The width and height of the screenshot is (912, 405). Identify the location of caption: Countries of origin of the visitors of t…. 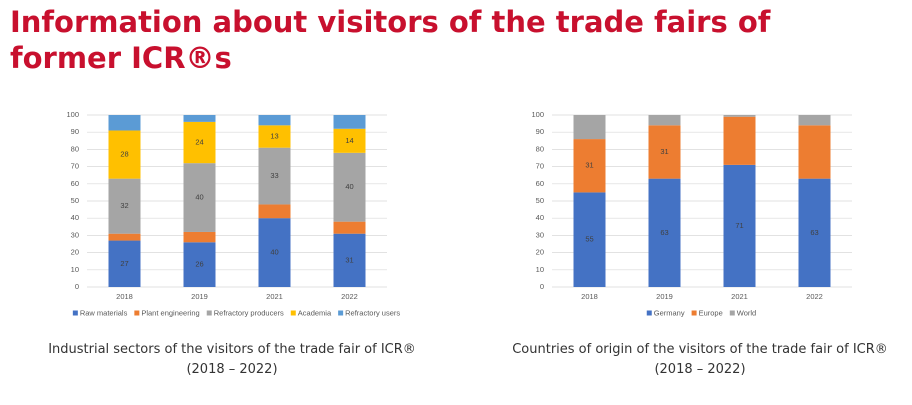
(700, 360).